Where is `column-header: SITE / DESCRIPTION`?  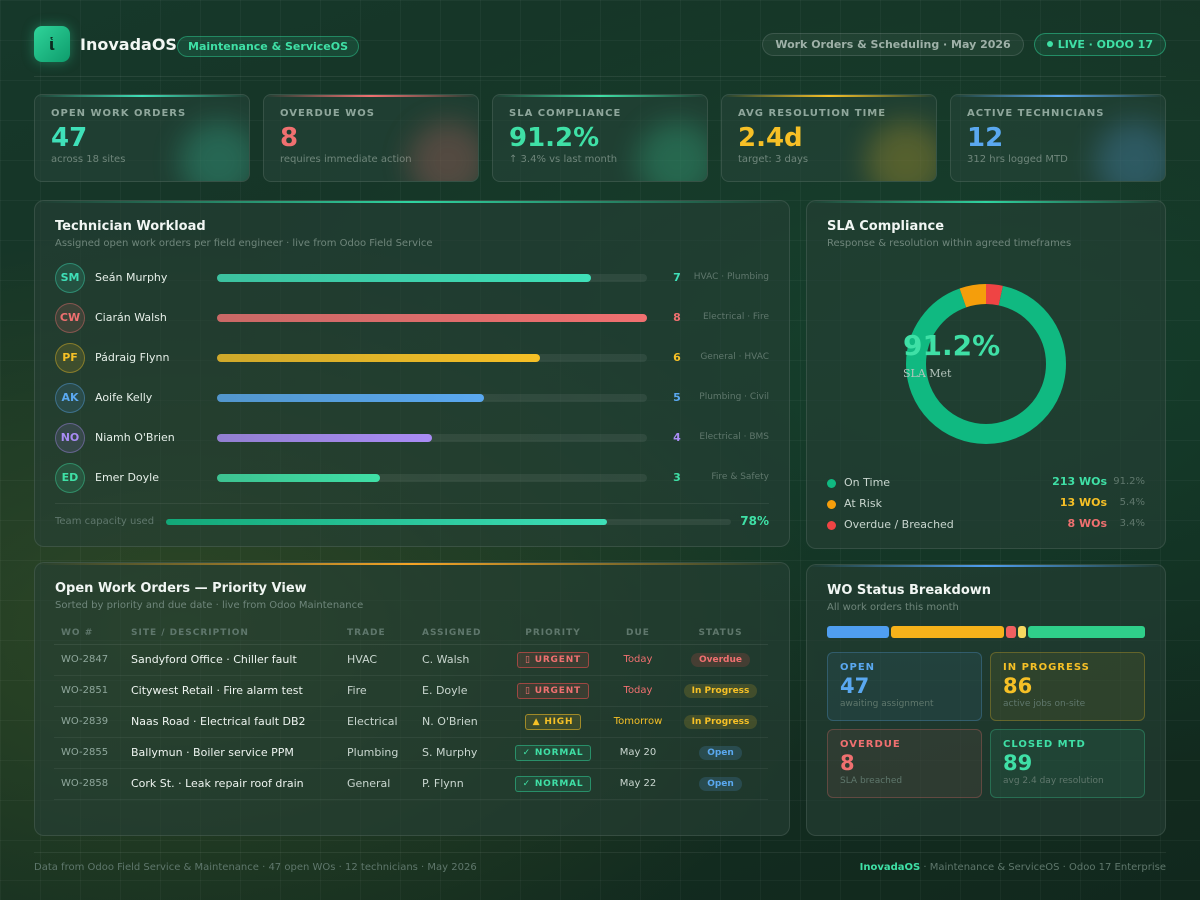
column-header: SITE / DESCRIPTION is located at coordinates (232, 633).